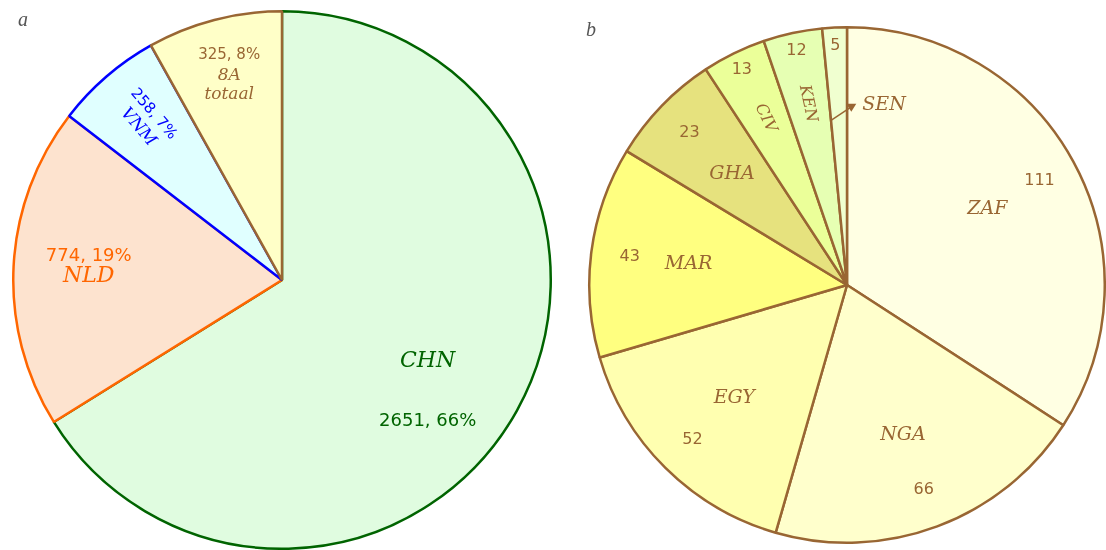  What do you see at coordinates (735, 396) in the screenshot?
I see `slice-label: EGY` at bounding box center [735, 396].